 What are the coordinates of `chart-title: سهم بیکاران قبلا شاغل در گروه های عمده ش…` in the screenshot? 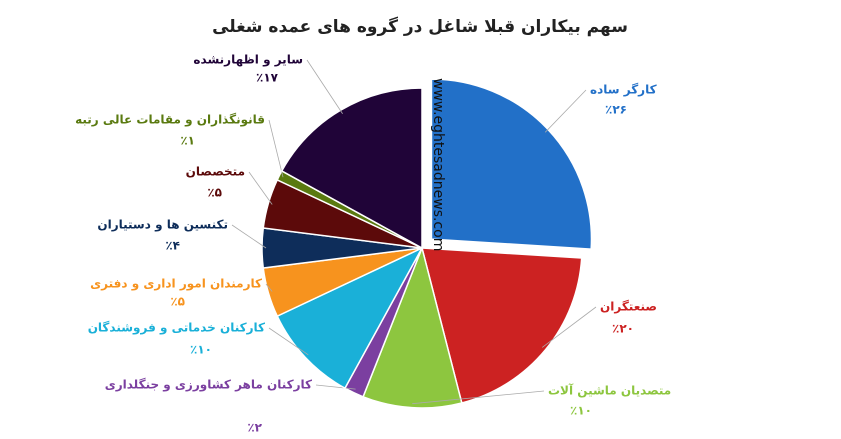 It's located at (420, 26).